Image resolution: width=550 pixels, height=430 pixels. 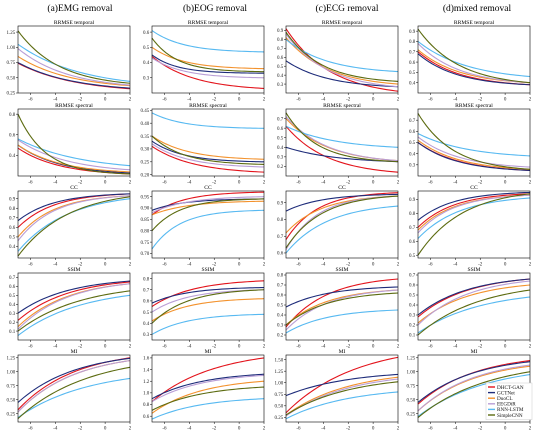 I want to click on y-tick-label: 0.30, so click(x=144, y=150).